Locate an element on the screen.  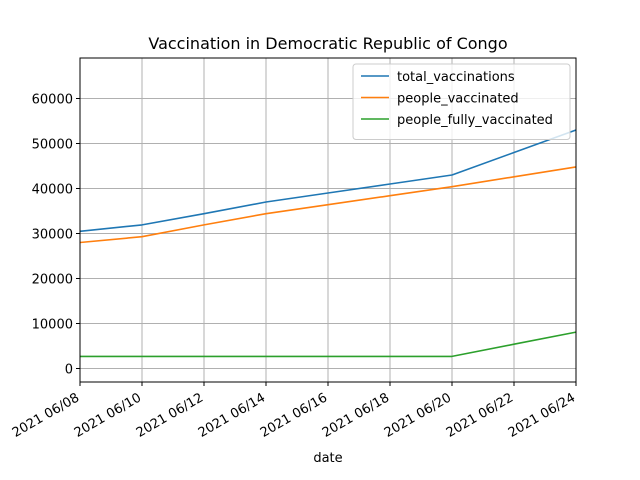
series-line-people-fully-vaccinated is located at coordinates (328, 344).